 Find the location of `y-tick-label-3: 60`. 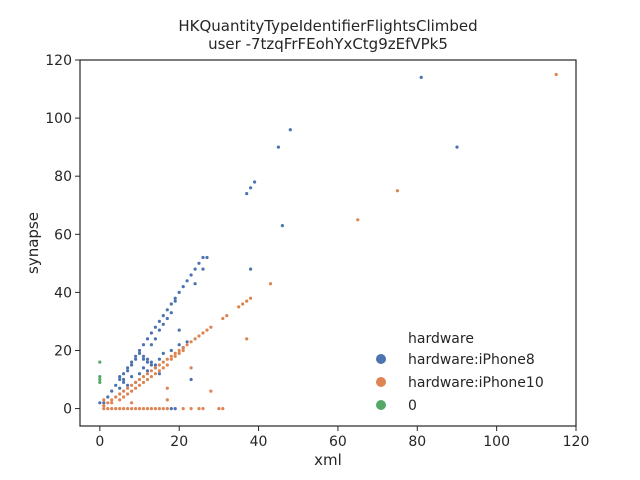

y-tick-label-3: 60 is located at coordinates (63, 235).